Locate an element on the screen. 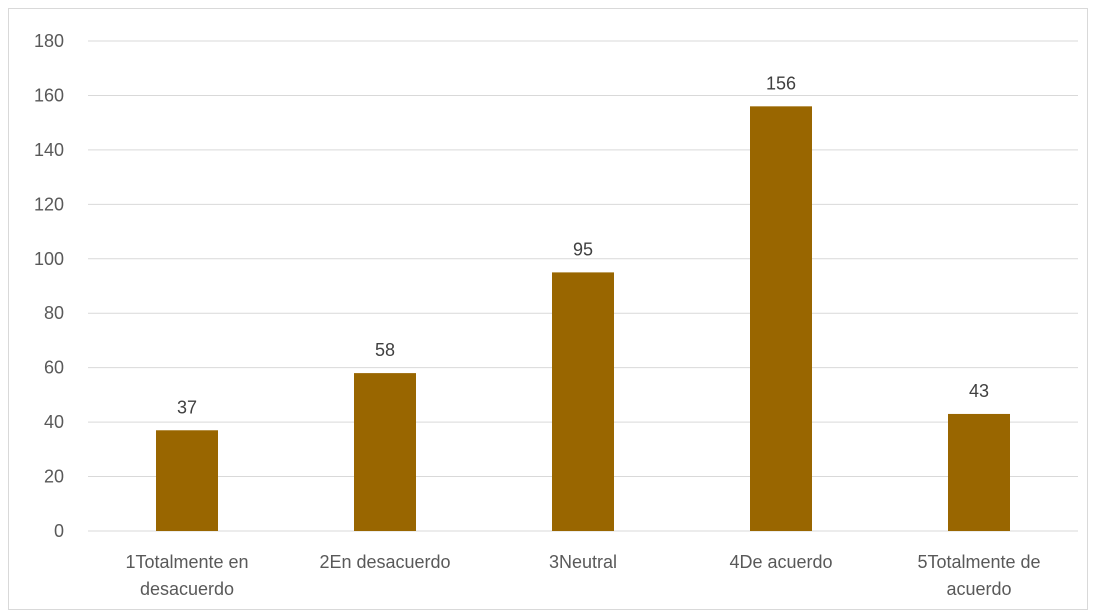 This screenshot has height=615, width=1094. x-category-label-line: 1Totalmente en is located at coordinates (186, 562).